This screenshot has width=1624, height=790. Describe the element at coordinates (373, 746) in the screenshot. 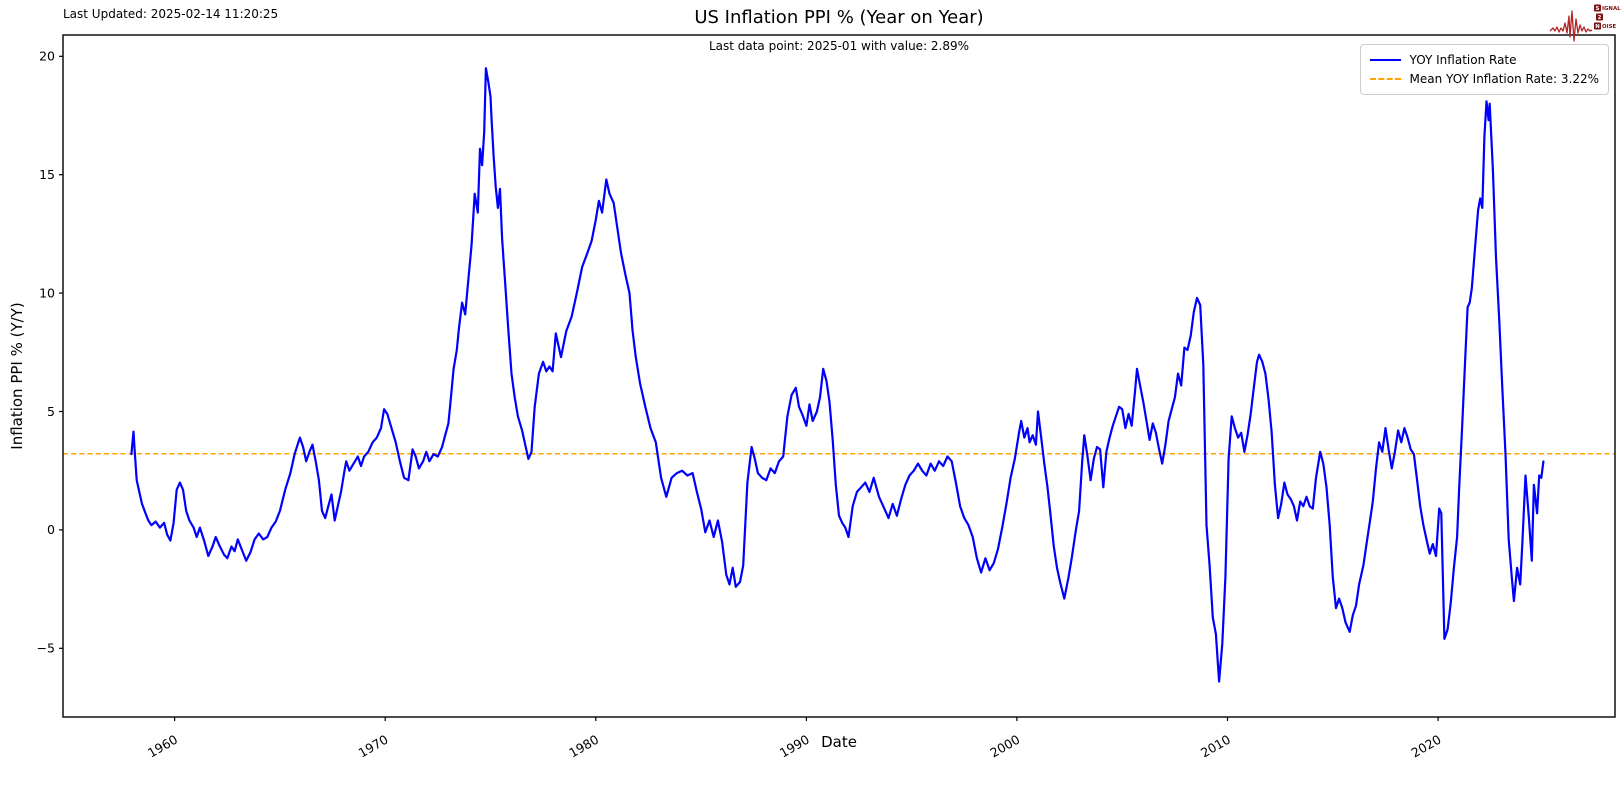

I see `x-tick-label: 1970` at that location.